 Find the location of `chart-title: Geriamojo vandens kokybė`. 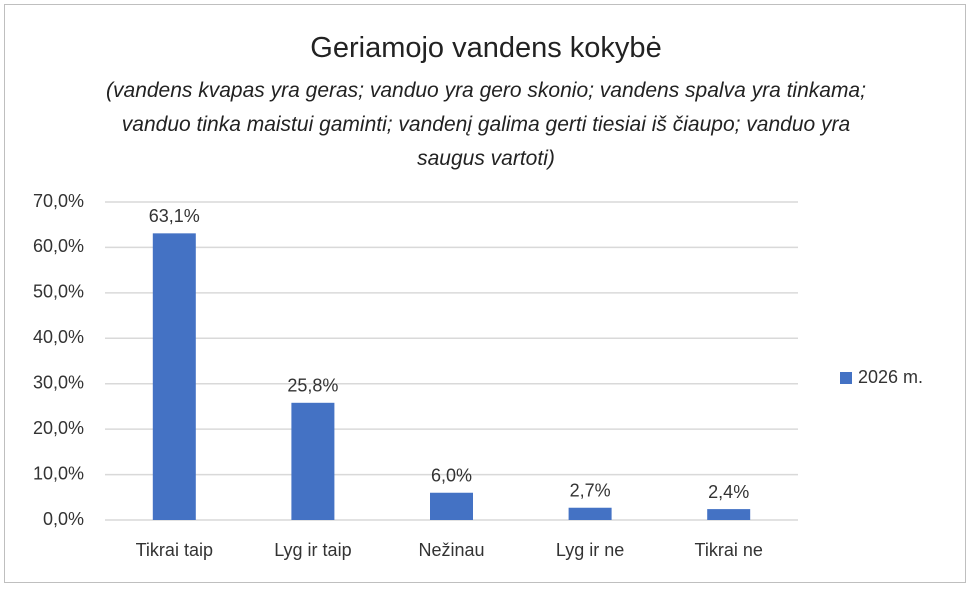

chart-title: Geriamojo vandens kokybė is located at coordinates (486, 48).